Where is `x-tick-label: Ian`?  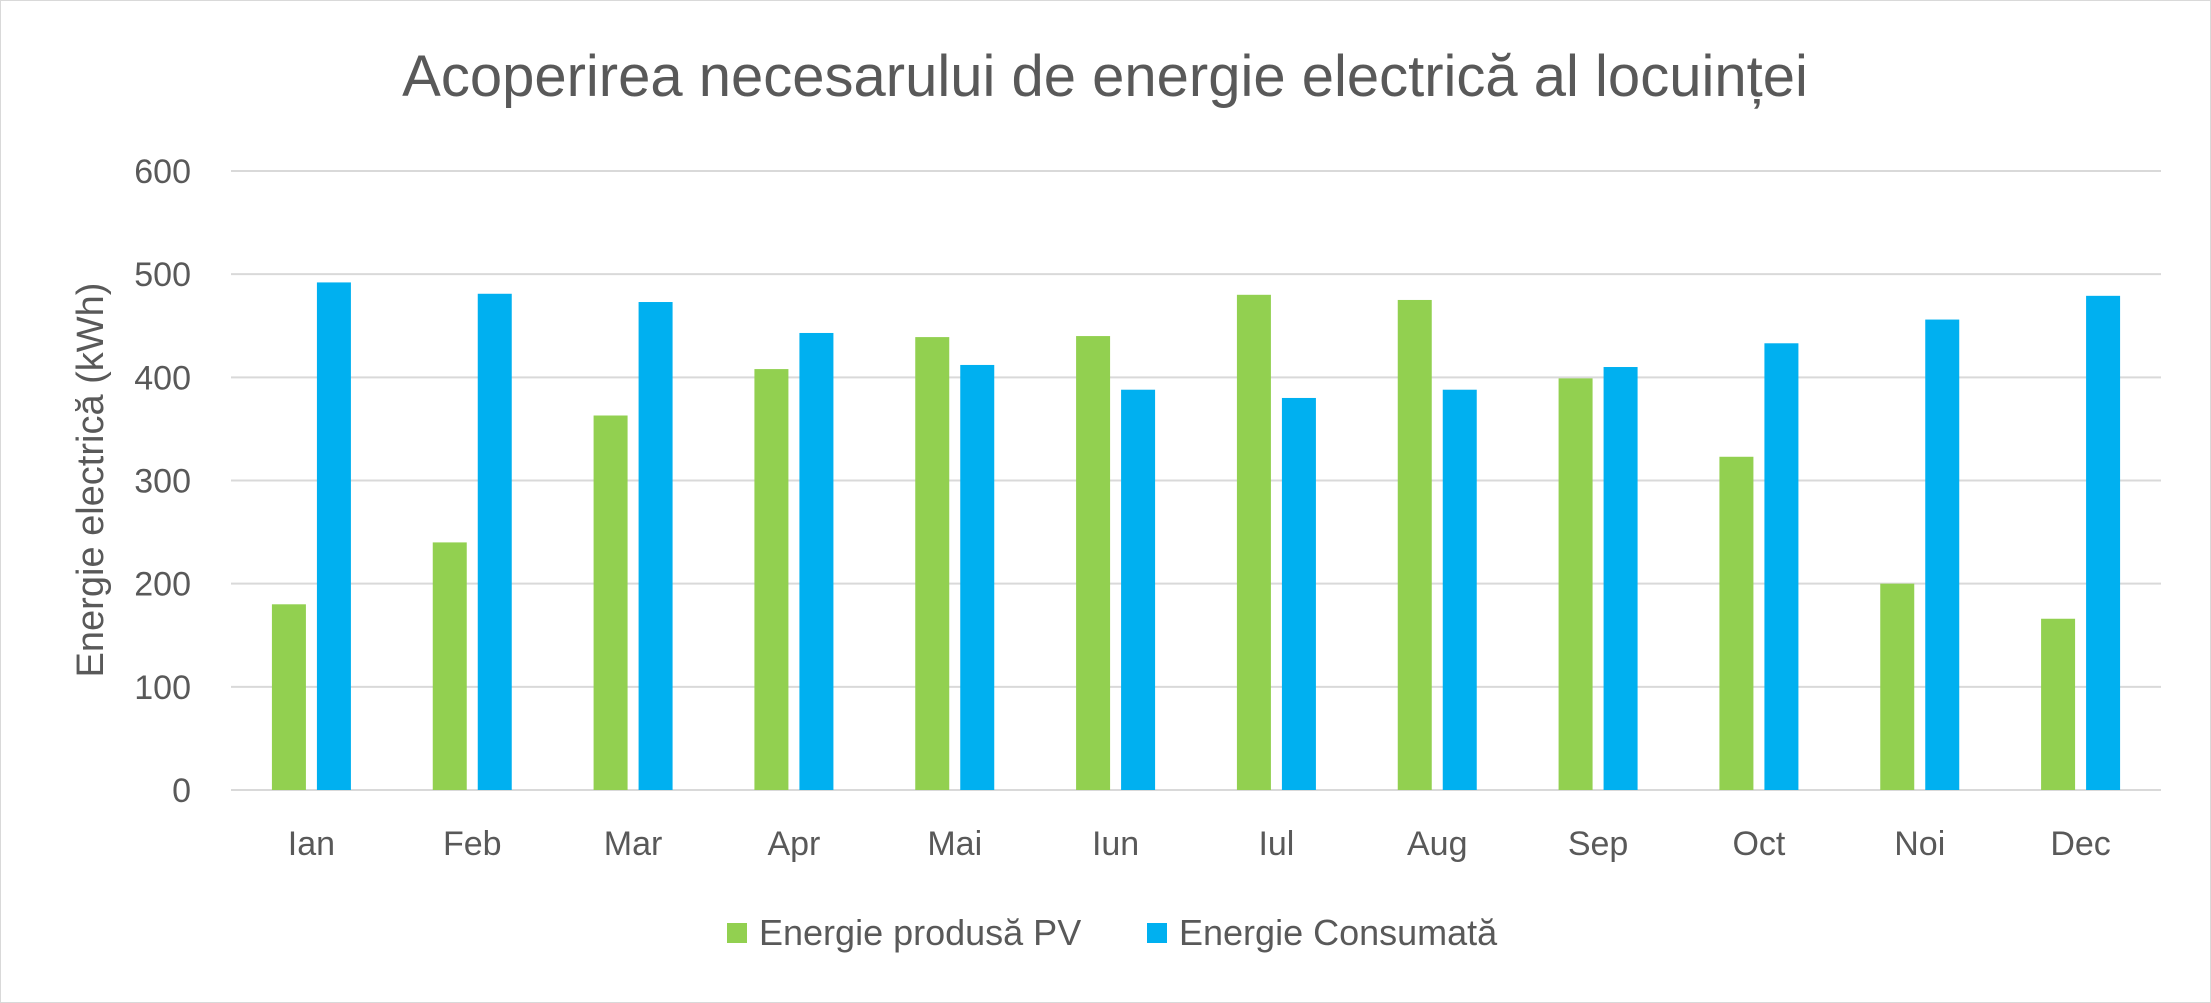 x-tick-label: Ian is located at coordinates (311, 844).